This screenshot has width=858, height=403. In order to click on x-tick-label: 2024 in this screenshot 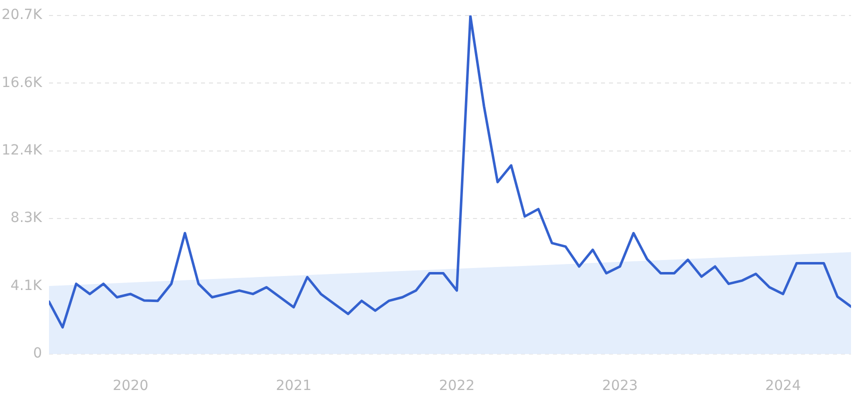, I will do `click(783, 386)`.